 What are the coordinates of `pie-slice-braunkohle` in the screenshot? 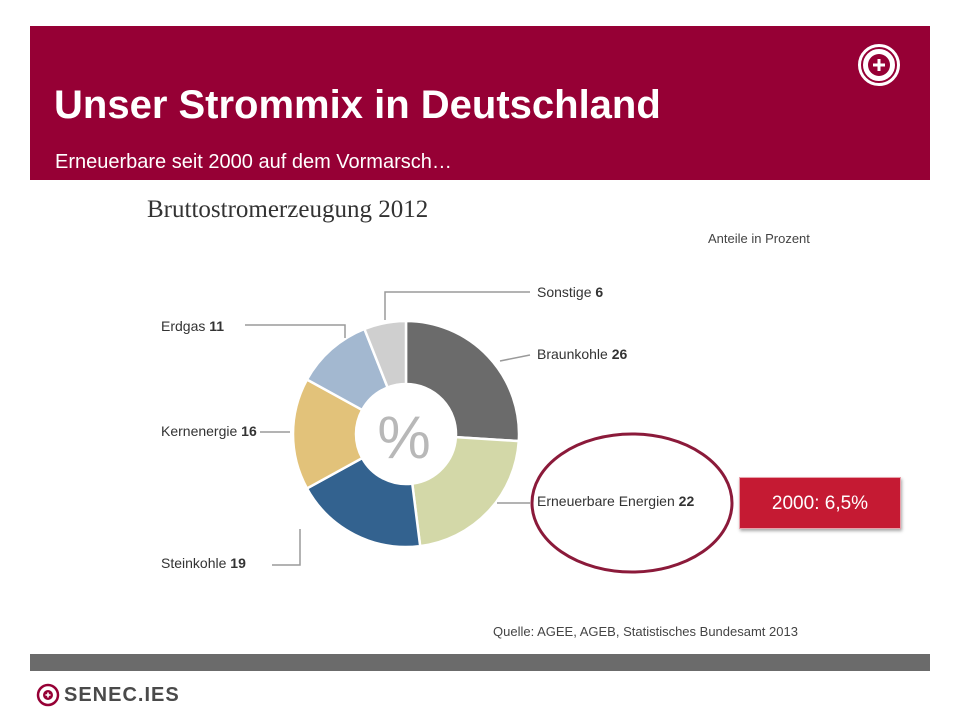 It's located at (462, 381).